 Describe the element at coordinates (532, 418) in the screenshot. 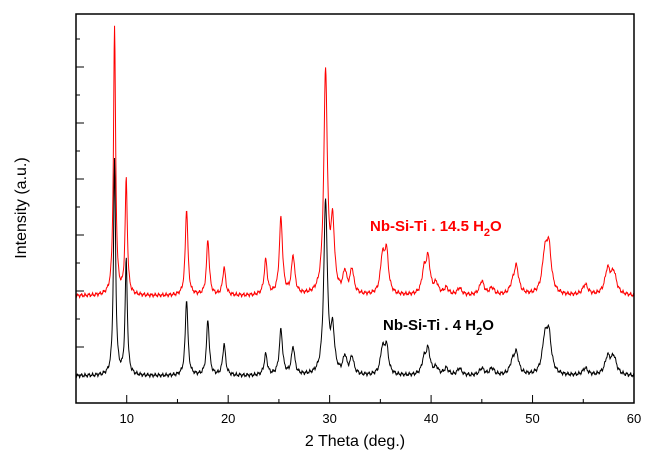

I see `x-tick-label: 50` at that location.